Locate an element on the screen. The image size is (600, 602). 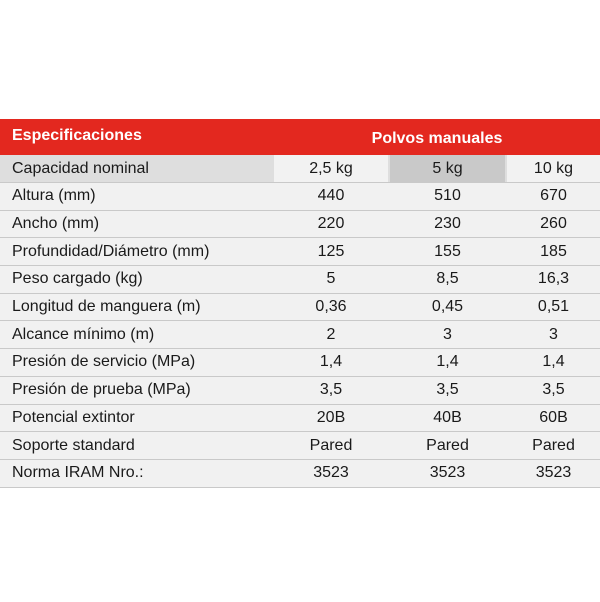
table-row: Profundidad/Diámetro (mm) 125 155 185 is located at coordinates (300, 252).